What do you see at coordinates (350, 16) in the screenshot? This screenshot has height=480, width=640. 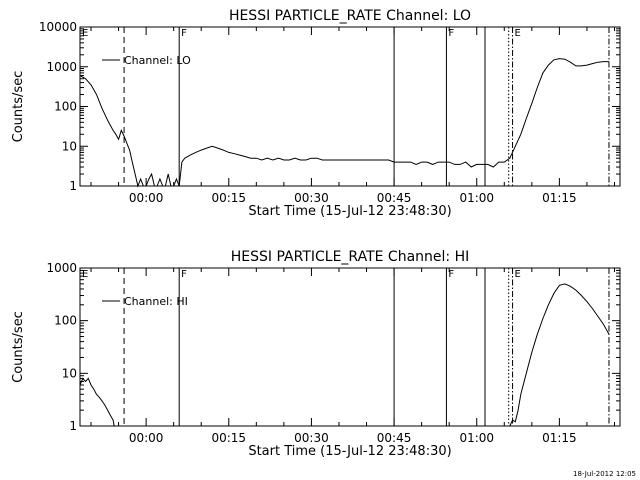 I see `chart-title: HESSI PARTICLE_RATE Channel: LO` at bounding box center [350, 16].